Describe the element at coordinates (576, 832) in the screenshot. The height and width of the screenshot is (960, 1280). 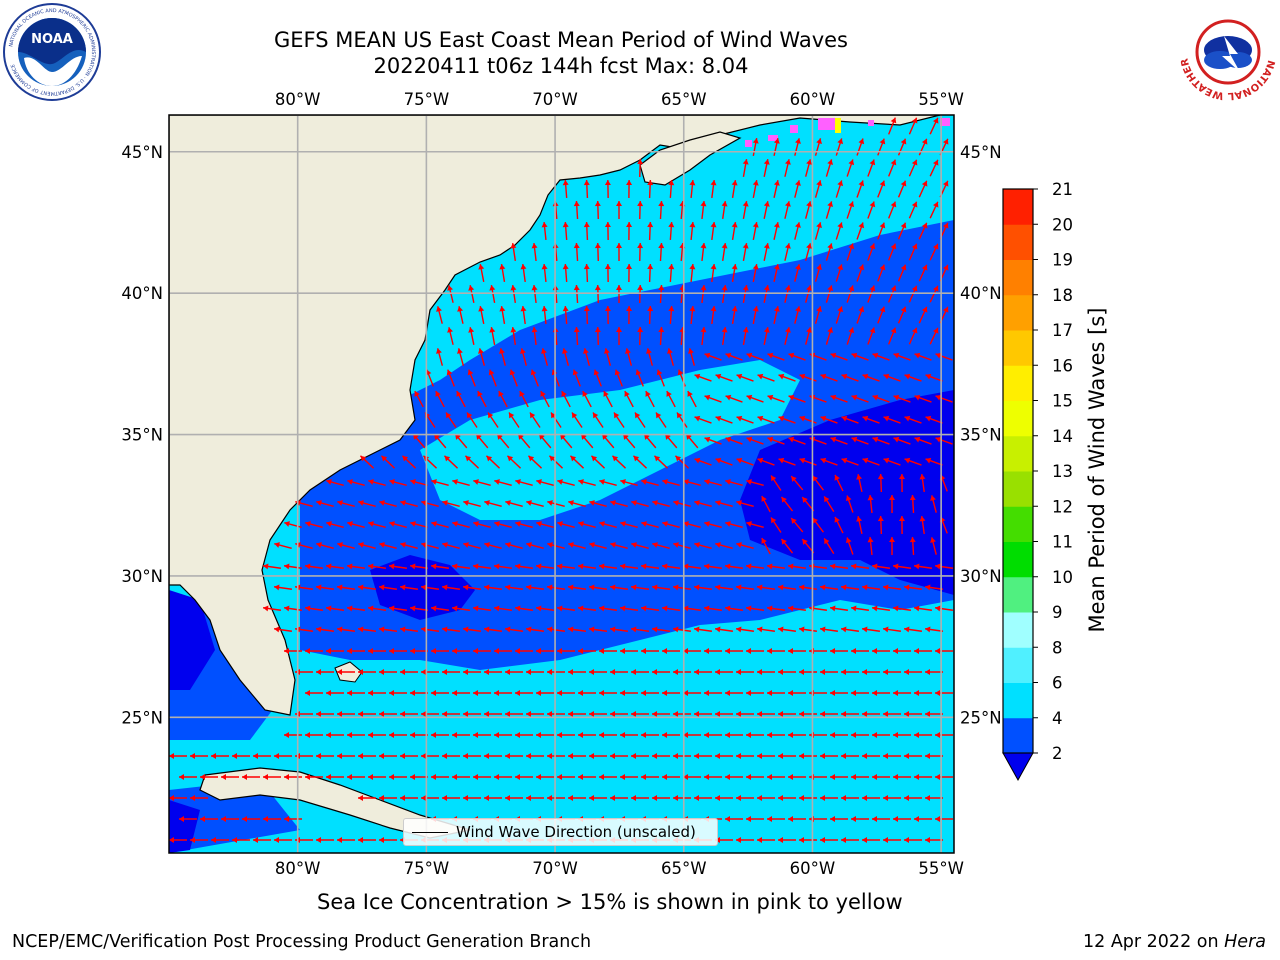
I see `legend-label: Wind Wave Direction (unscaled)` at that location.